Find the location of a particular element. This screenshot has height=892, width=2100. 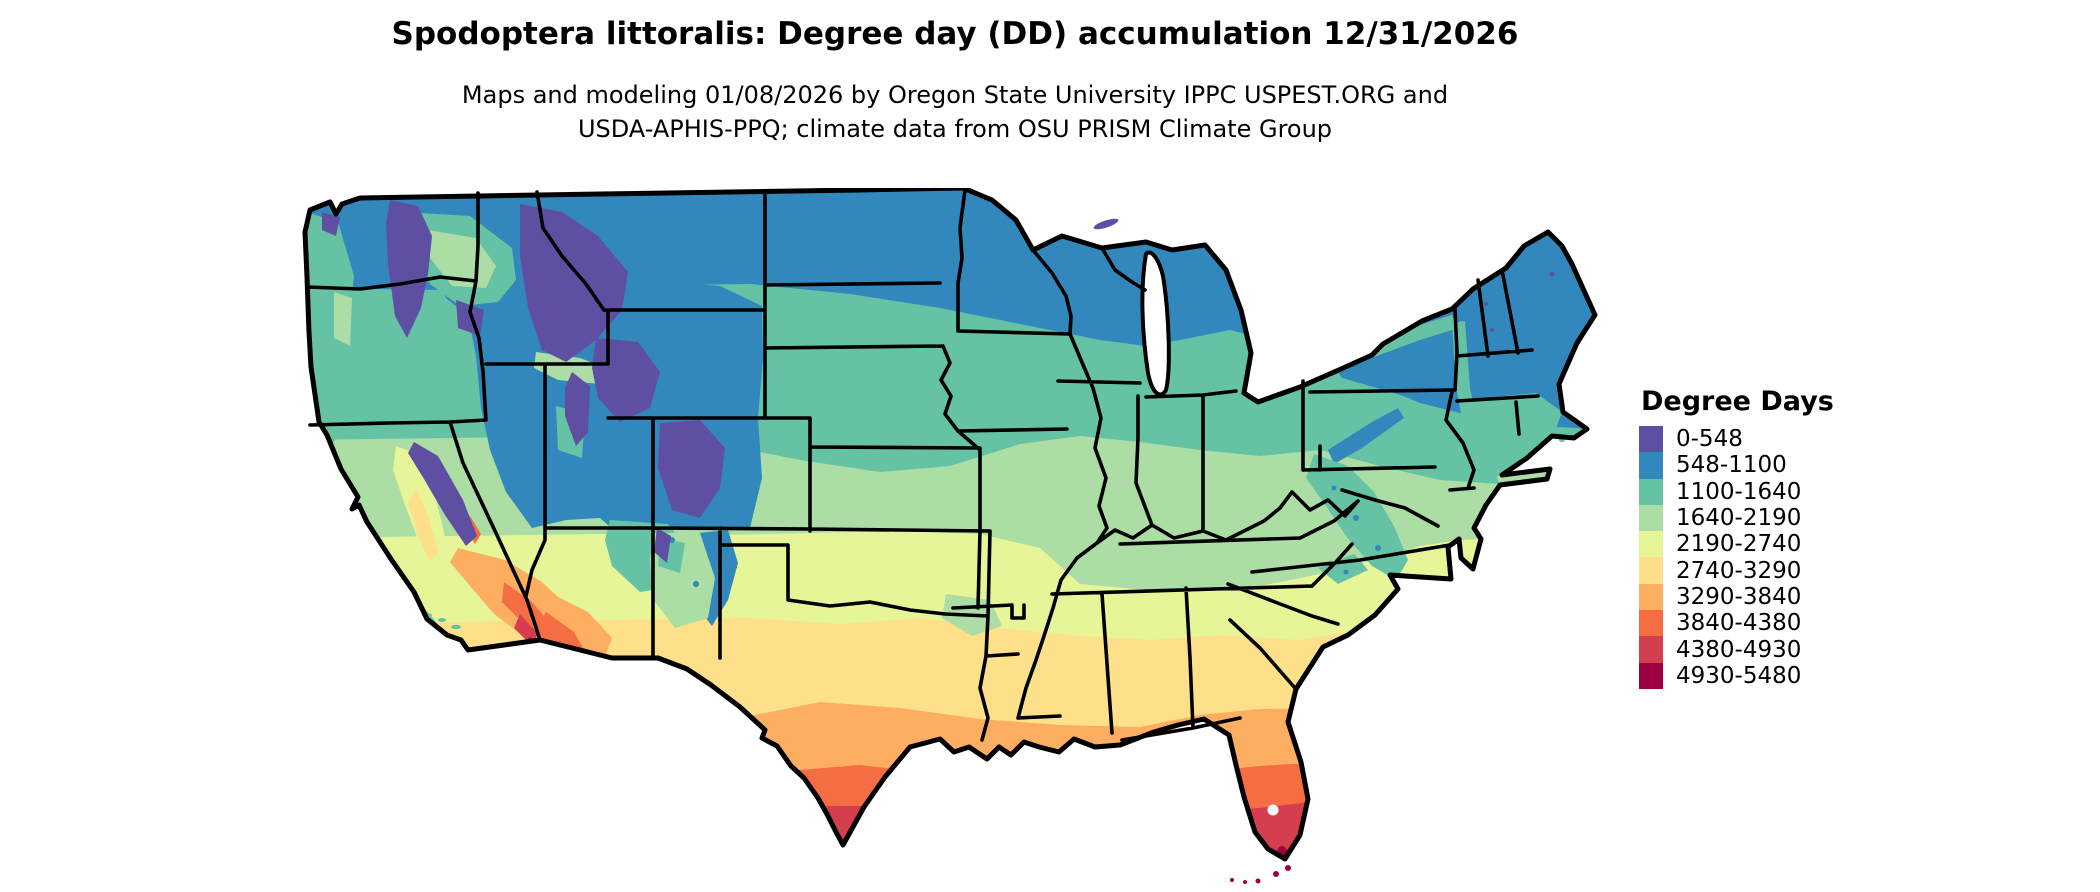

legend-label: 3840-4380 is located at coordinates (1739, 623).